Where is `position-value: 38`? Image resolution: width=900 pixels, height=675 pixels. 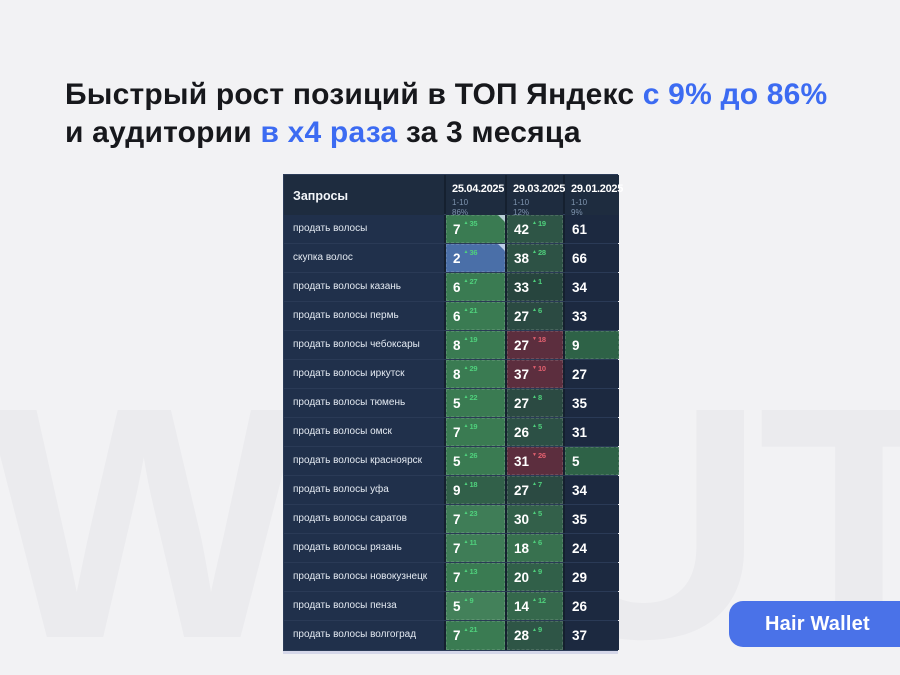
position-value: 38 is located at coordinates (522, 258).